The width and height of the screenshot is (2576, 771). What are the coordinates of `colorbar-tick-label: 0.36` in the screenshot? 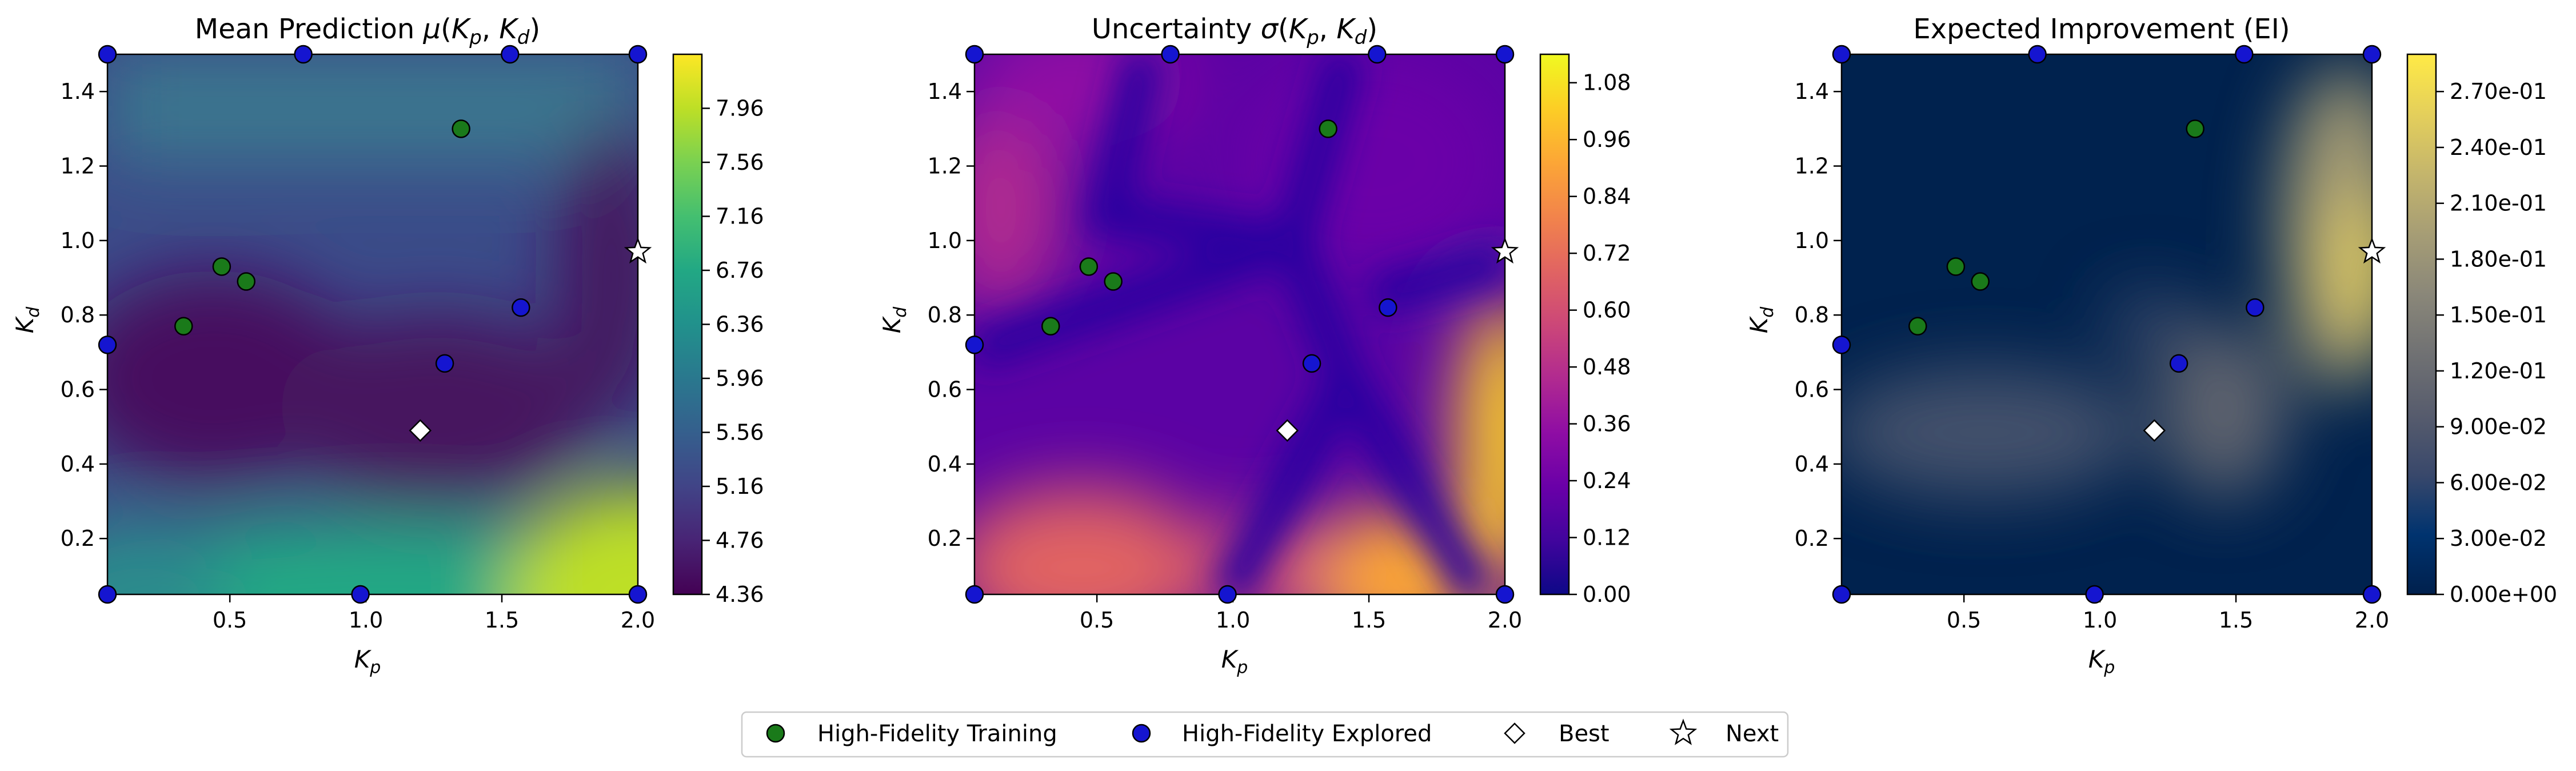 It's located at (1607, 424).